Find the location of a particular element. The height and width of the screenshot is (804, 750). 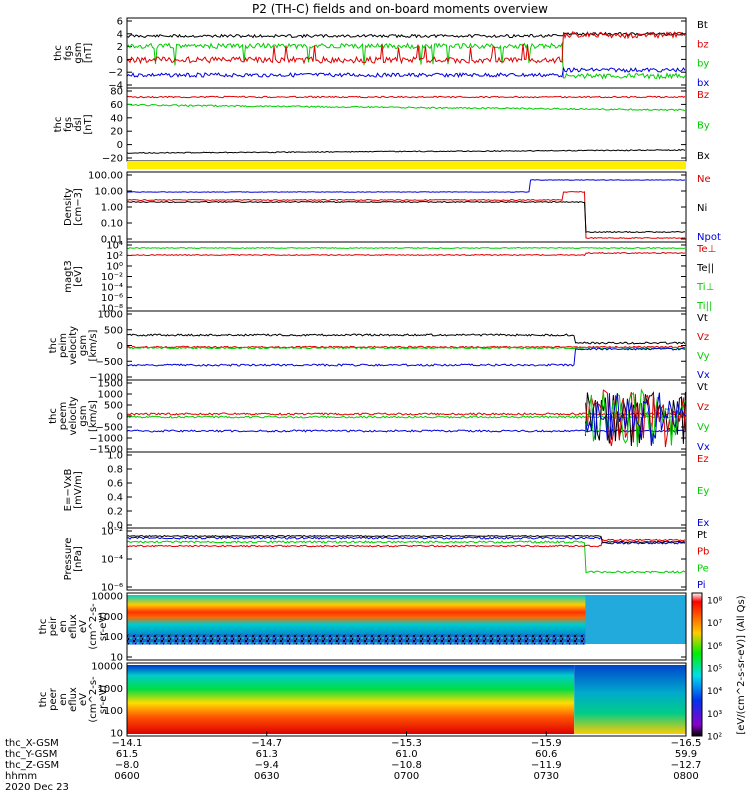

legend-item: By is located at coordinates (703, 126).